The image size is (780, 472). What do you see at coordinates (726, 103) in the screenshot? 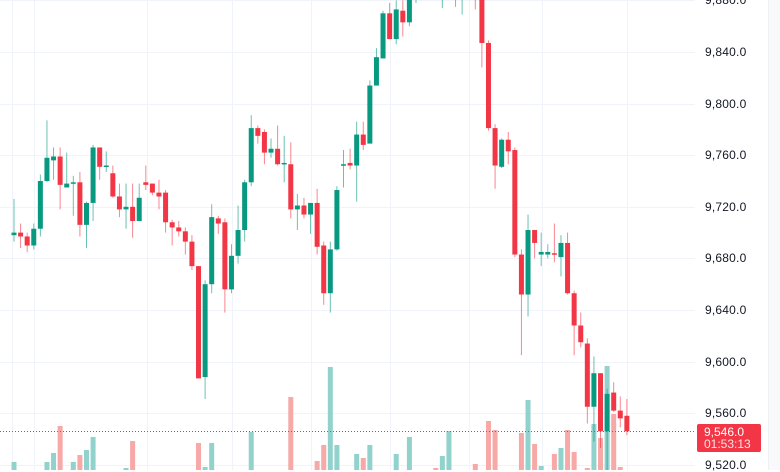
I see `price-tick-label: 9,800.0` at bounding box center [726, 103].